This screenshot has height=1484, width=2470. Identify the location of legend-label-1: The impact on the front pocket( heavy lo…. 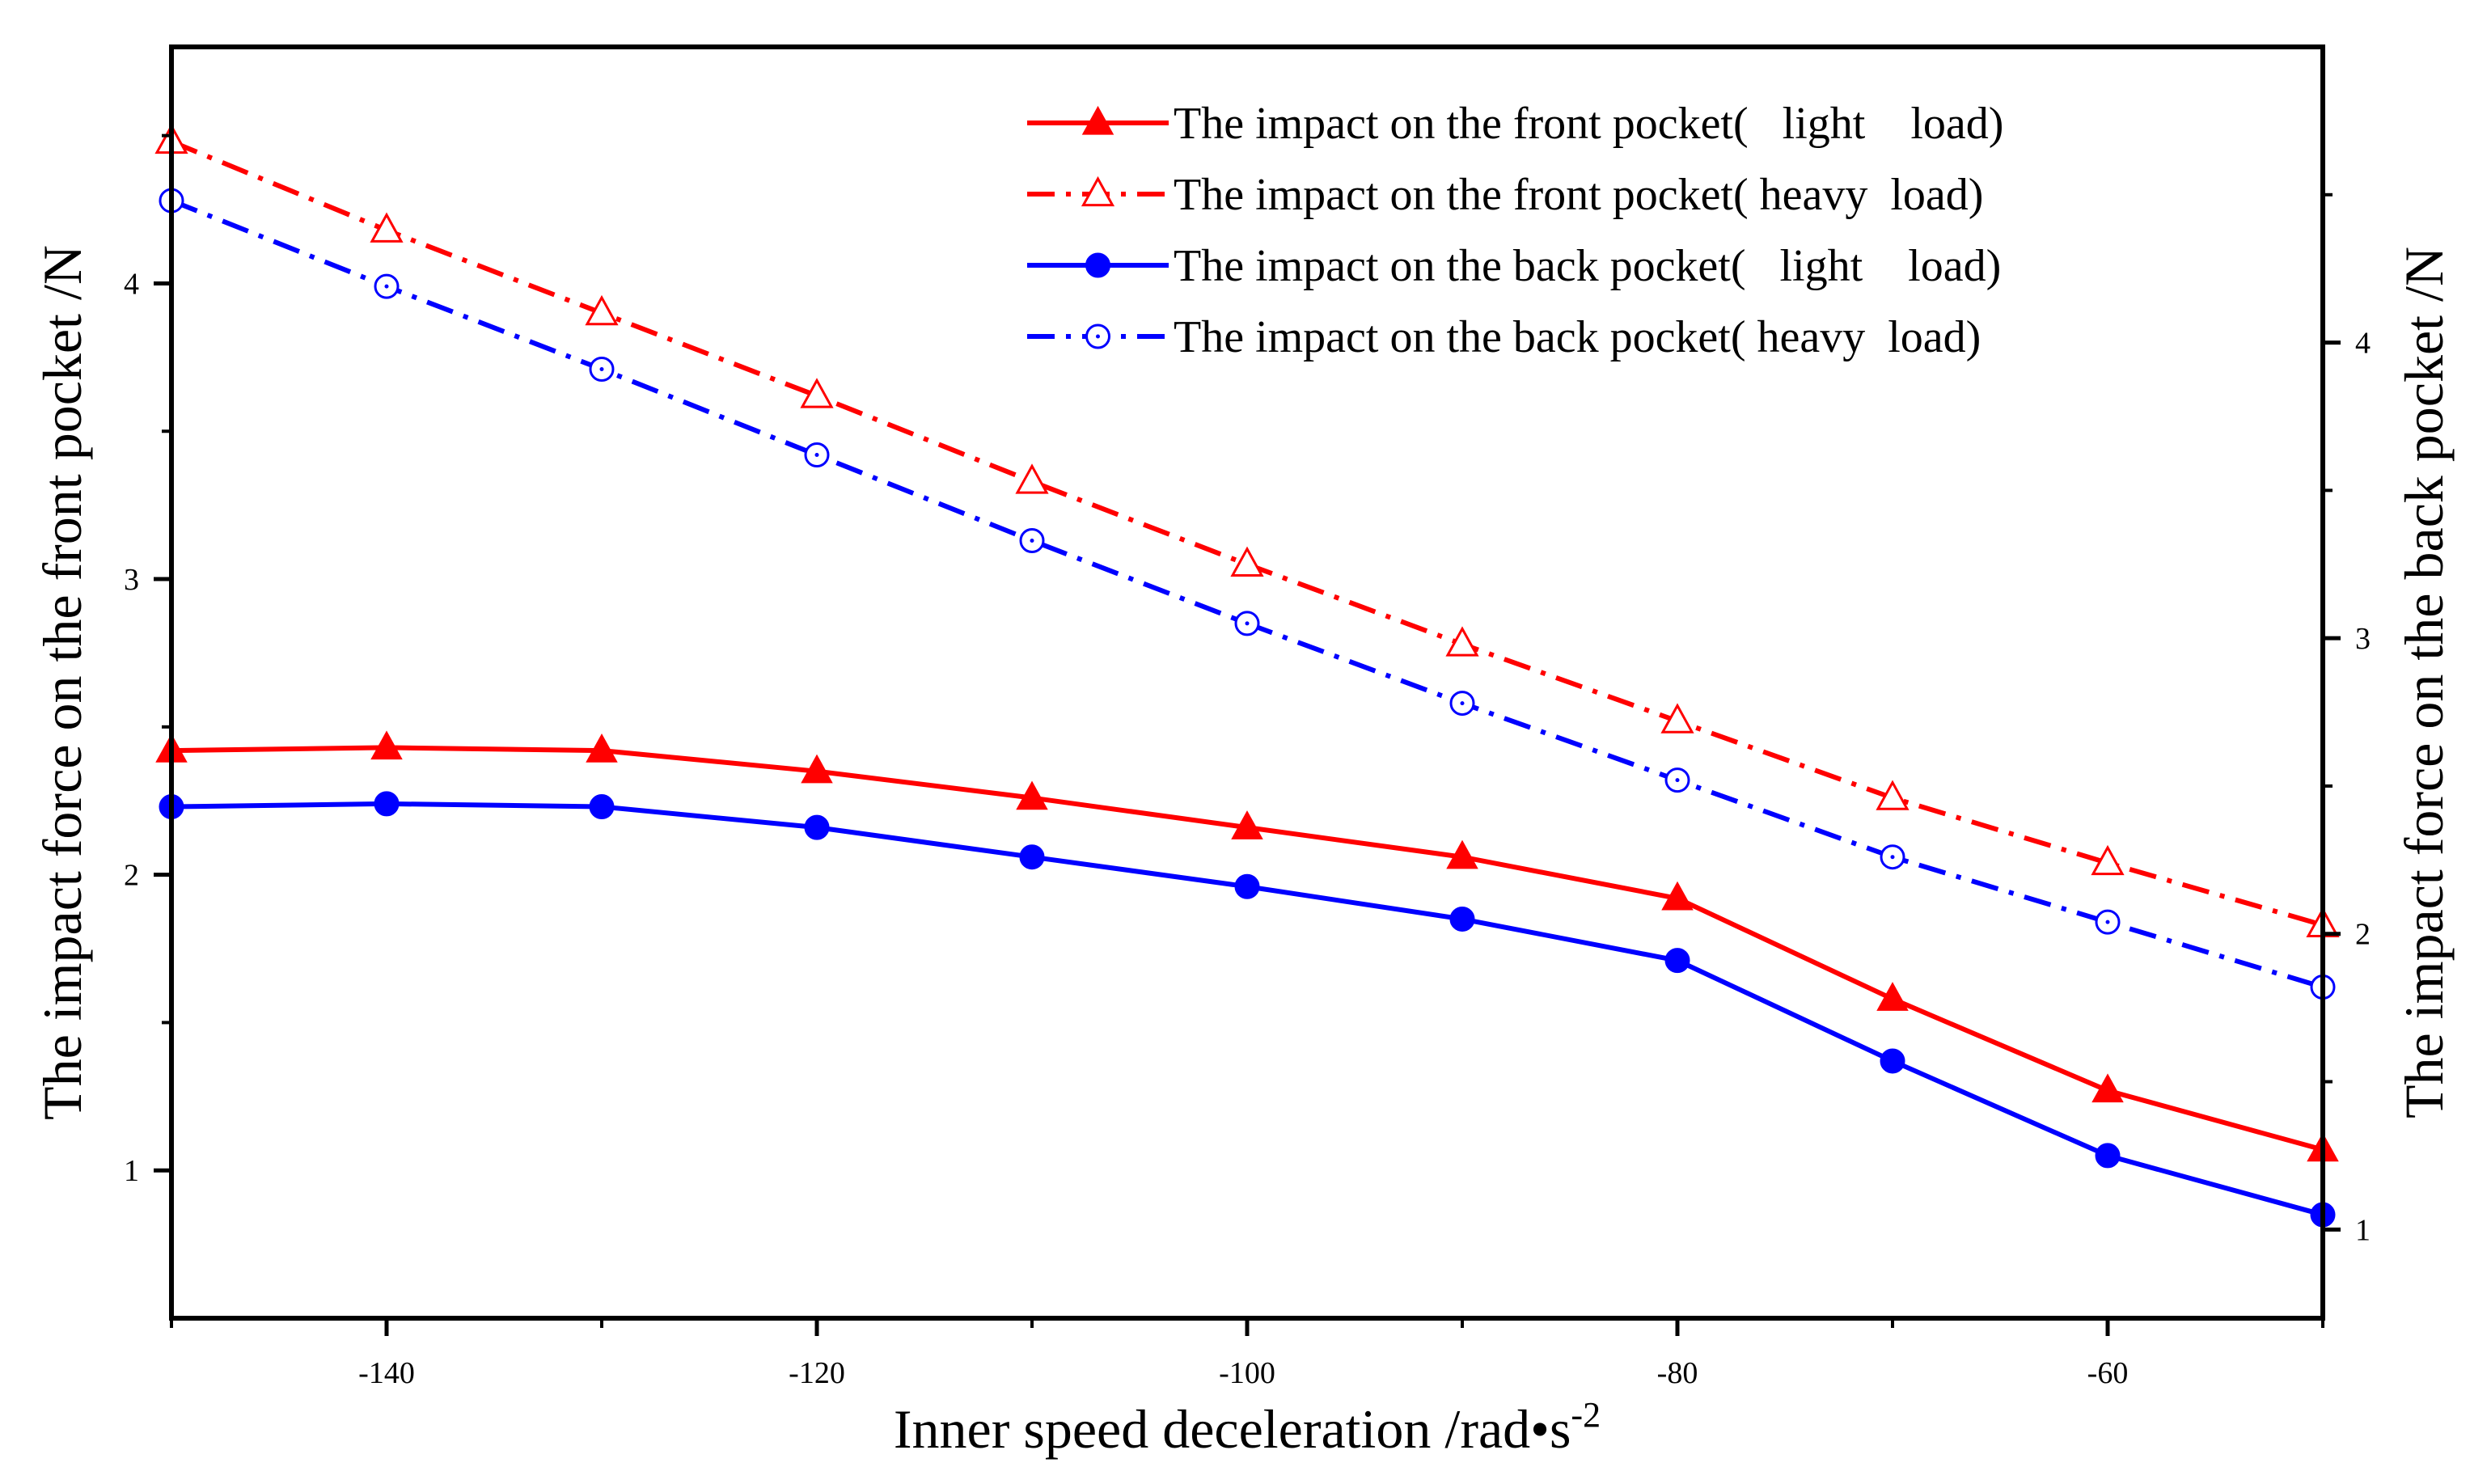
(1578, 195).